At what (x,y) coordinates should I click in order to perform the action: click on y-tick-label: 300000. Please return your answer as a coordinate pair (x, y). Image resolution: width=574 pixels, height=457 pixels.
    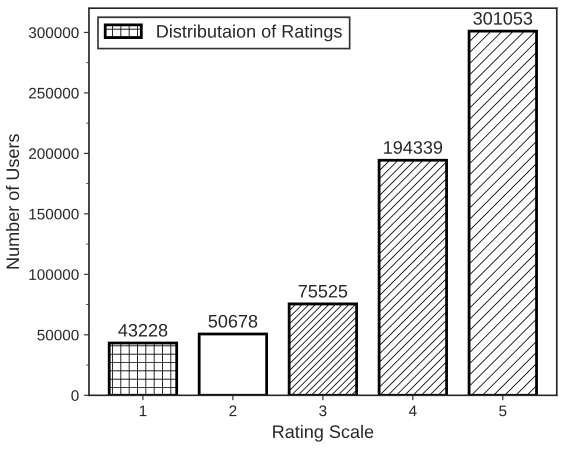
    Looking at the image, I should click on (53, 32).